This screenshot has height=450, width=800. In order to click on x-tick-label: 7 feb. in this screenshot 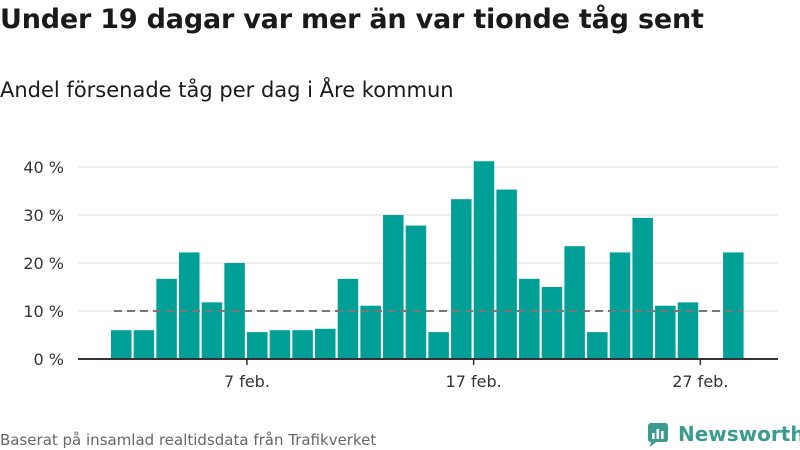, I will do `click(247, 381)`.